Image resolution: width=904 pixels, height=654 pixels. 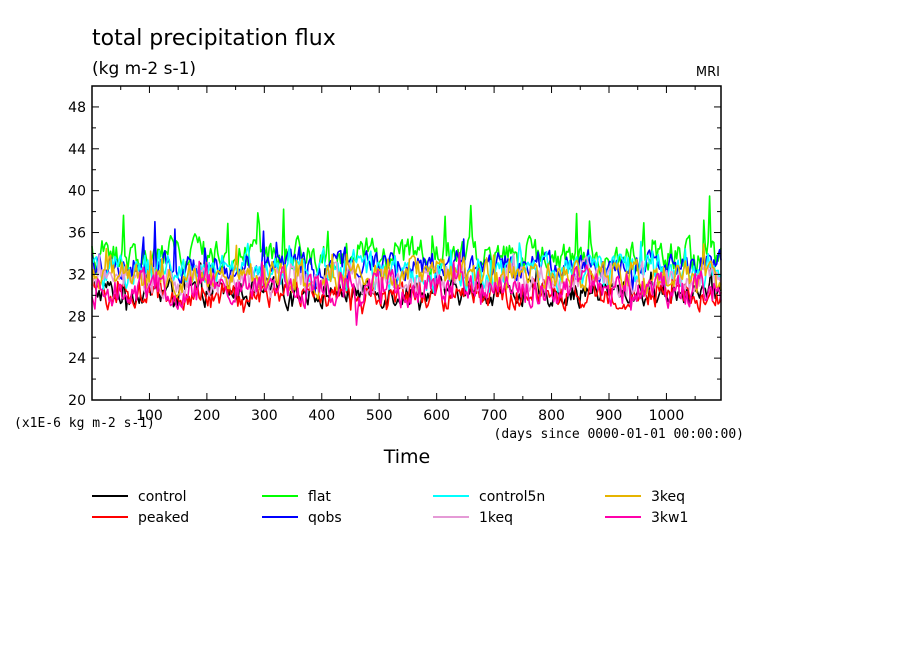 I want to click on legend-label: peaked, so click(x=163, y=518).